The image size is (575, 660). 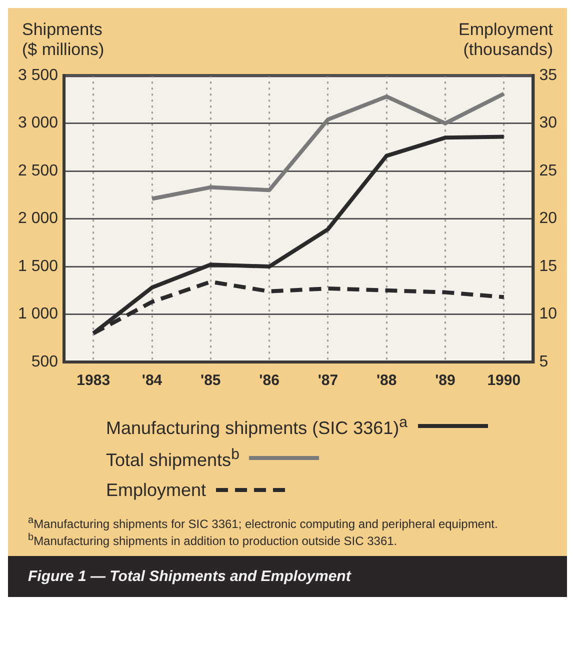 I want to click on y2-tick-label: 10, so click(x=548, y=314).